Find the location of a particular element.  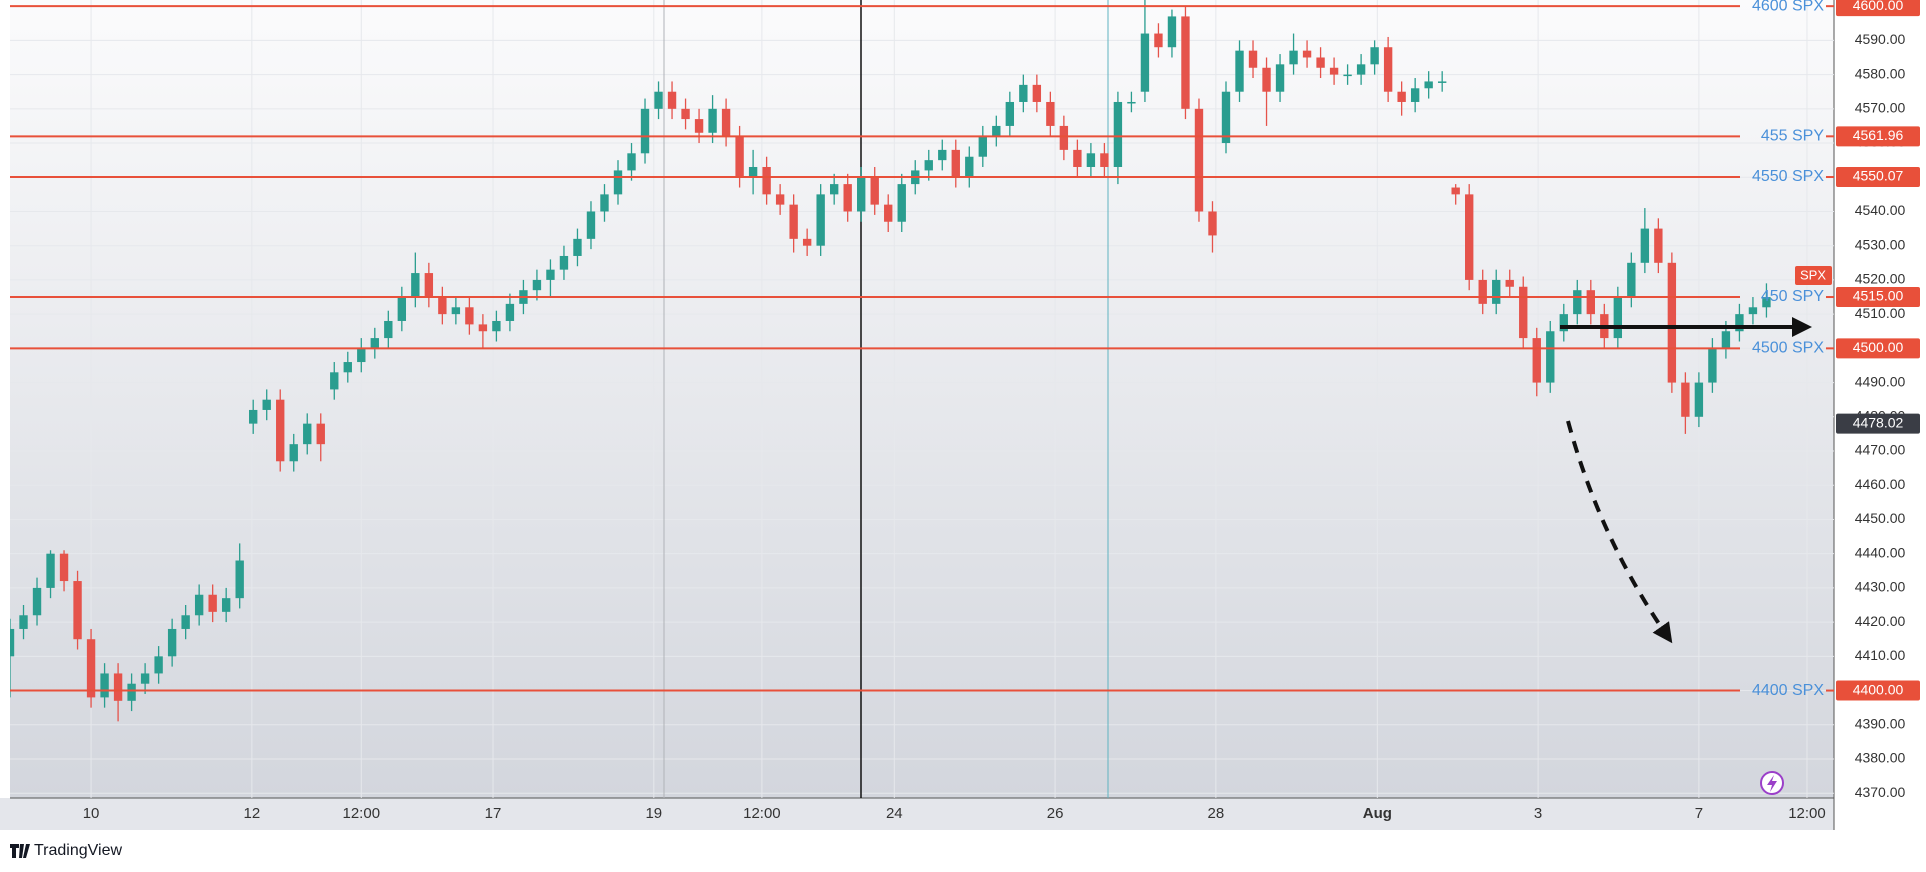

last-price-label: 4478.02 is located at coordinates (1878, 422).